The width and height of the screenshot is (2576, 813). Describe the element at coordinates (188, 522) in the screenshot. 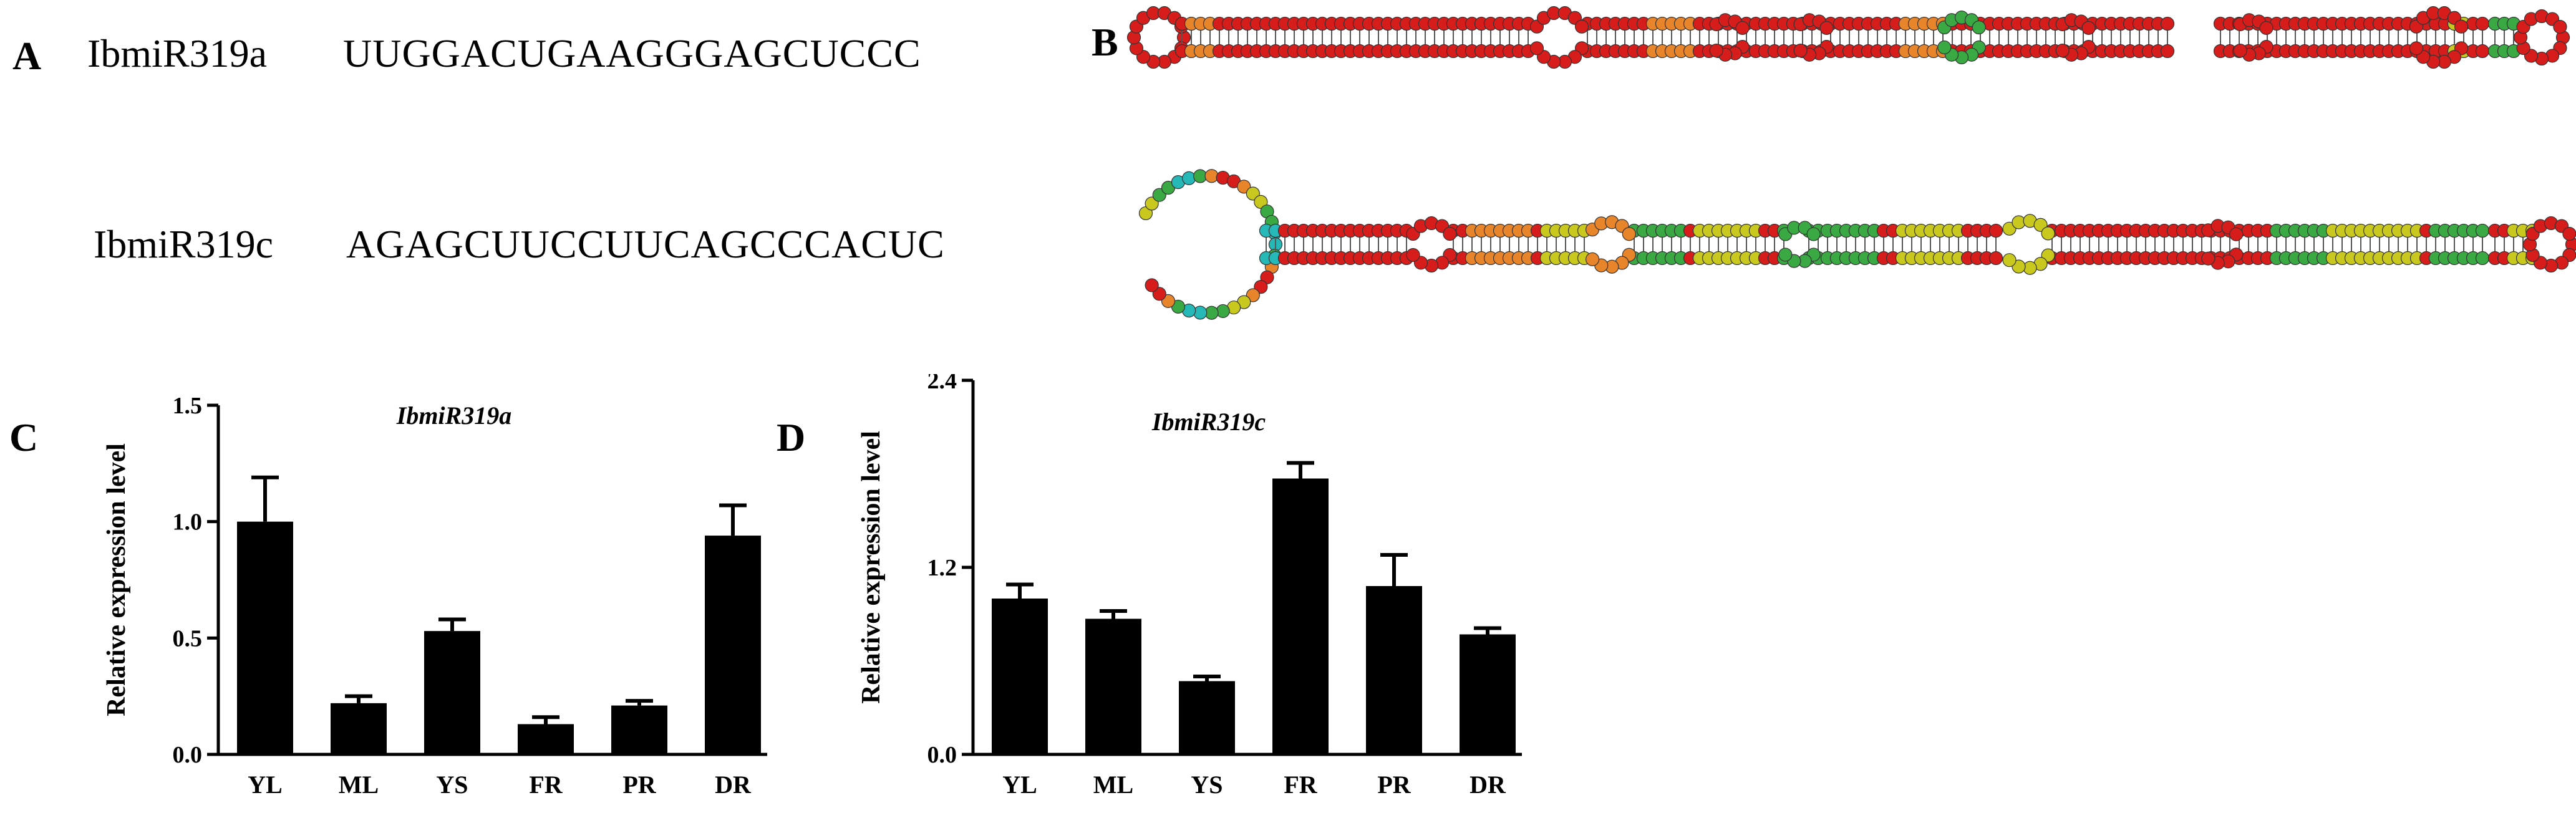

I see `y-tick-label: 1.0` at that location.